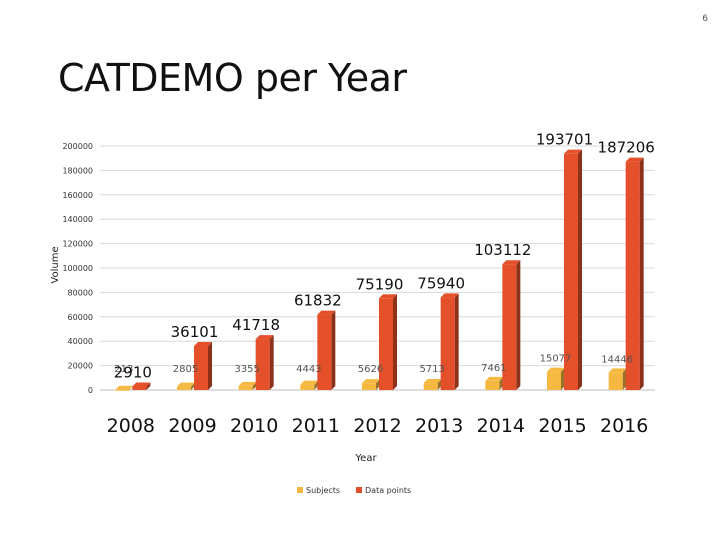  Describe the element at coordinates (562, 426) in the screenshot. I see `x-tick-label: 2015` at that location.